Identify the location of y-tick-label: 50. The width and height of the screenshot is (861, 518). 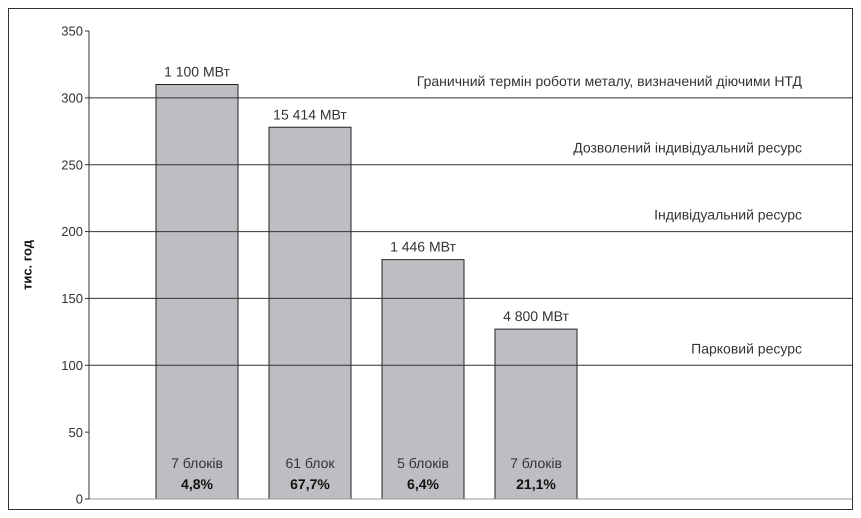
(75, 432).